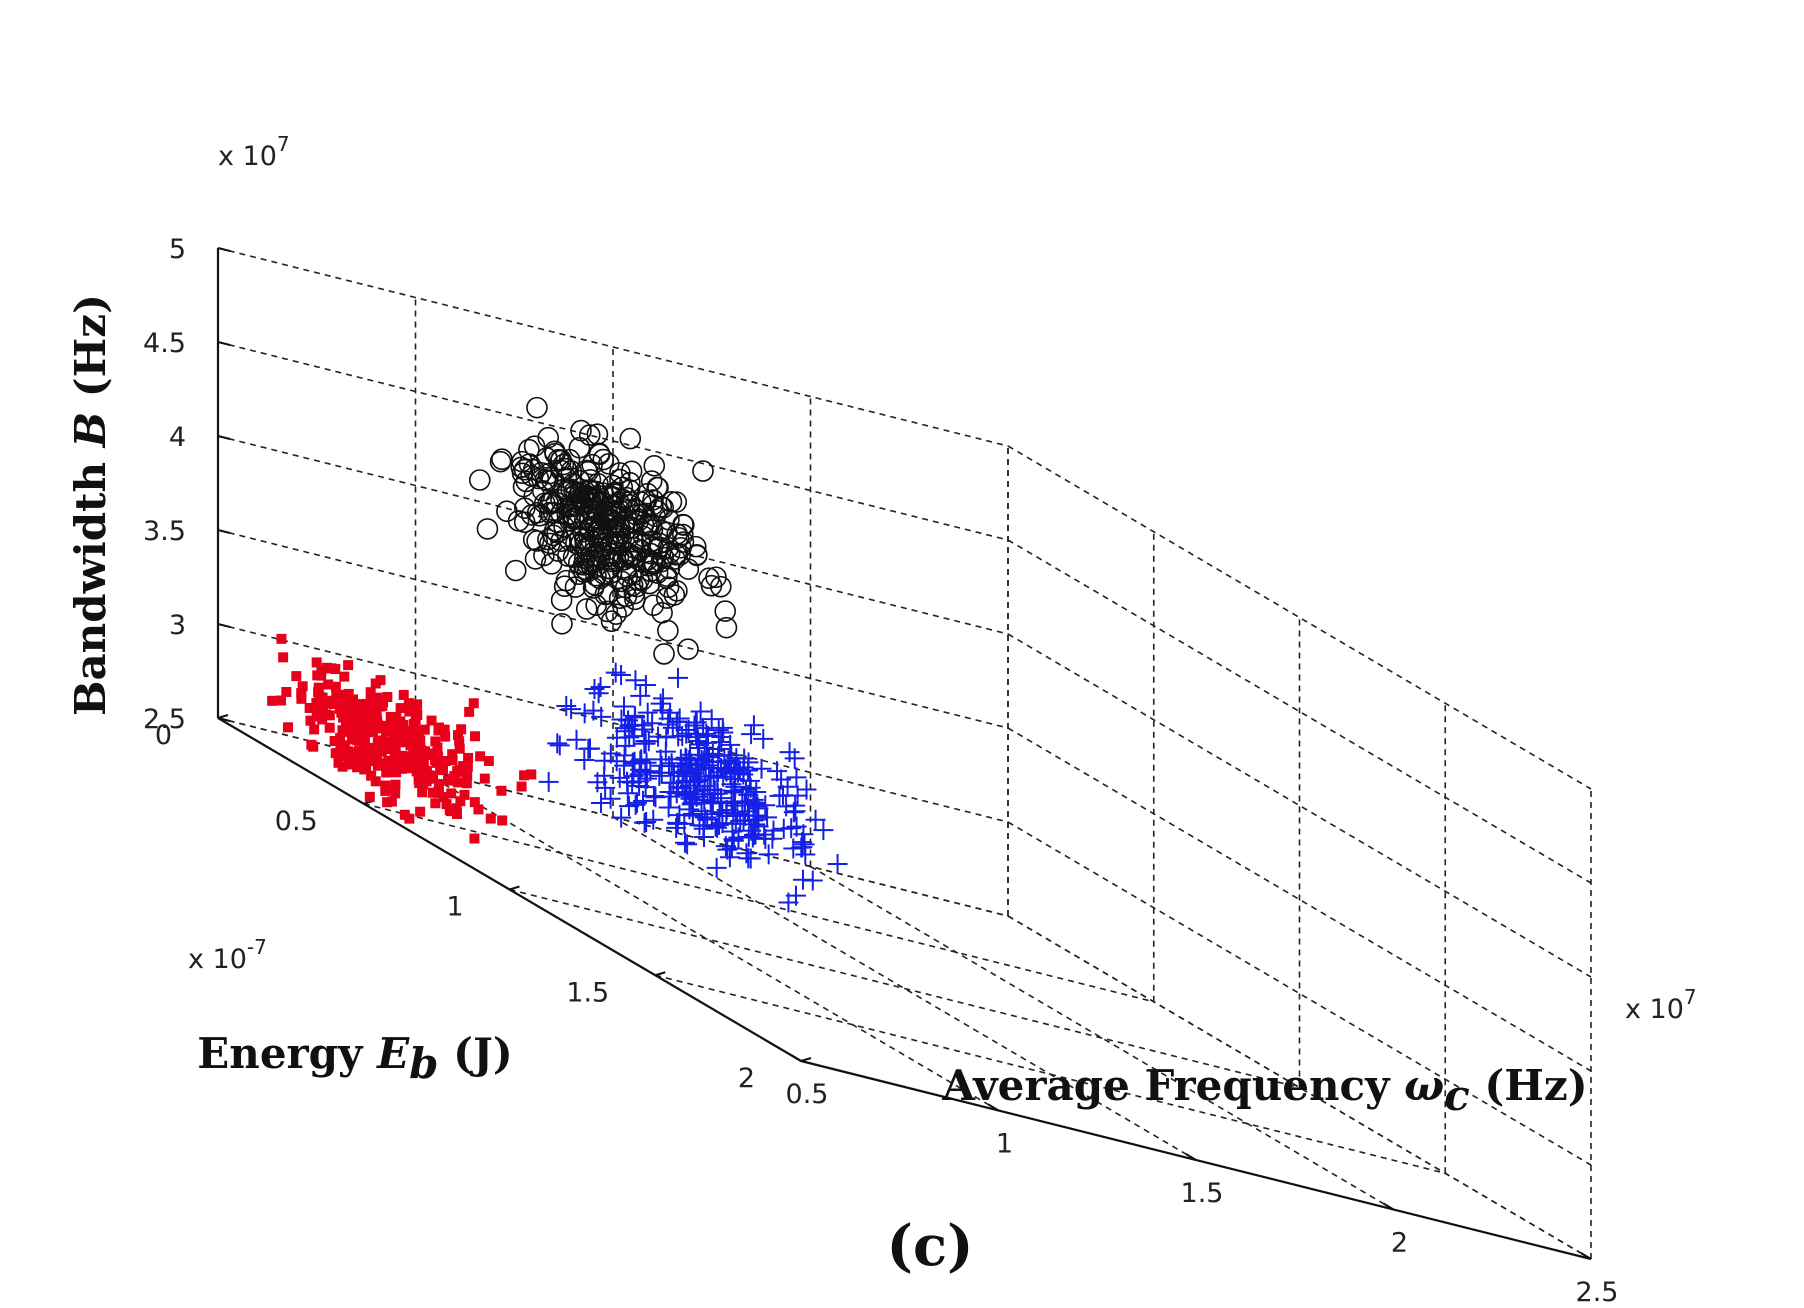 The height and width of the screenshot is (1308, 1804). Describe the element at coordinates (1299, 899) in the screenshot. I see `sidewall-gridline-z` at that location.